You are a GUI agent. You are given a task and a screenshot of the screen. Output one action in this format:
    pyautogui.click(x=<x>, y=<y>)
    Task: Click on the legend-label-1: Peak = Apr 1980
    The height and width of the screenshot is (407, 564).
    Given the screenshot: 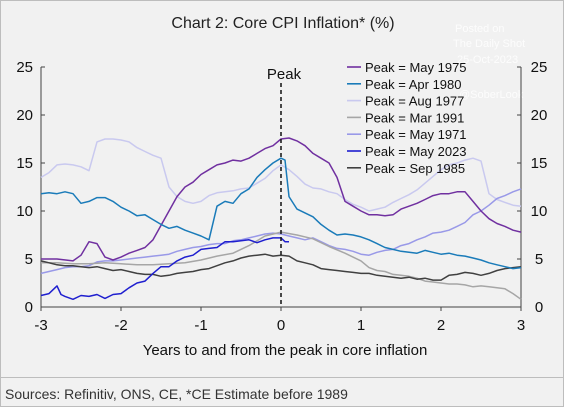 What is the action you would take?
    pyautogui.click(x=413, y=84)
    